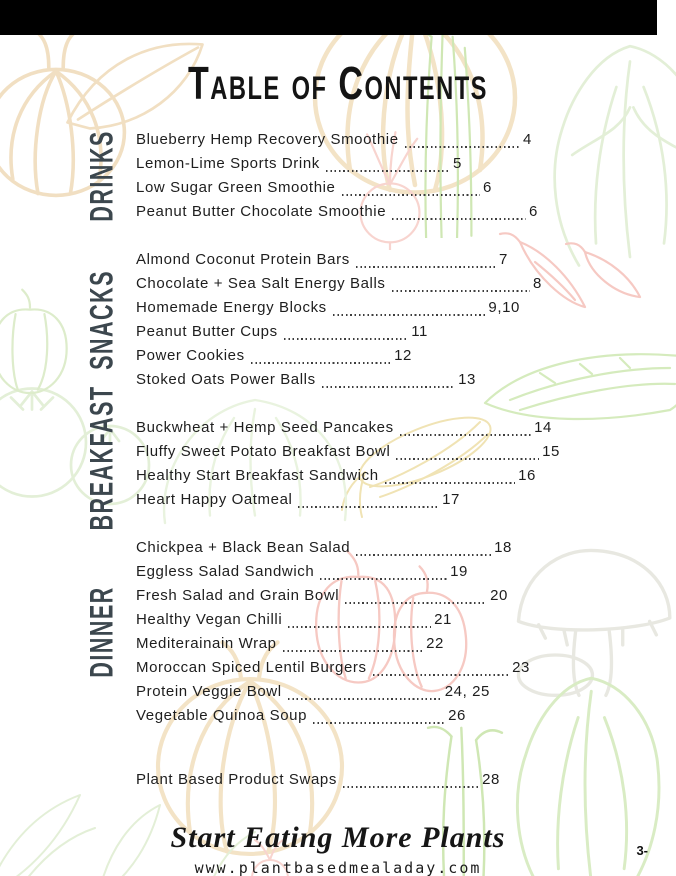 This screenshot has height=876, width=676. I want to click on toc-entry: Plant Based Product Swaps 28, so click(318, 780).